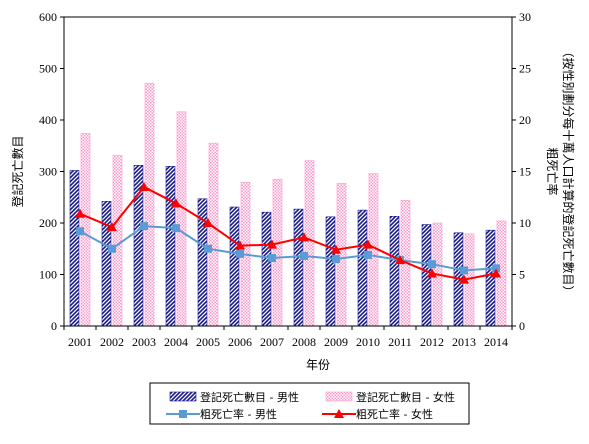 This screenshot has height=444, width=589. I want to click on bar-male-2001, so click(74, 248).